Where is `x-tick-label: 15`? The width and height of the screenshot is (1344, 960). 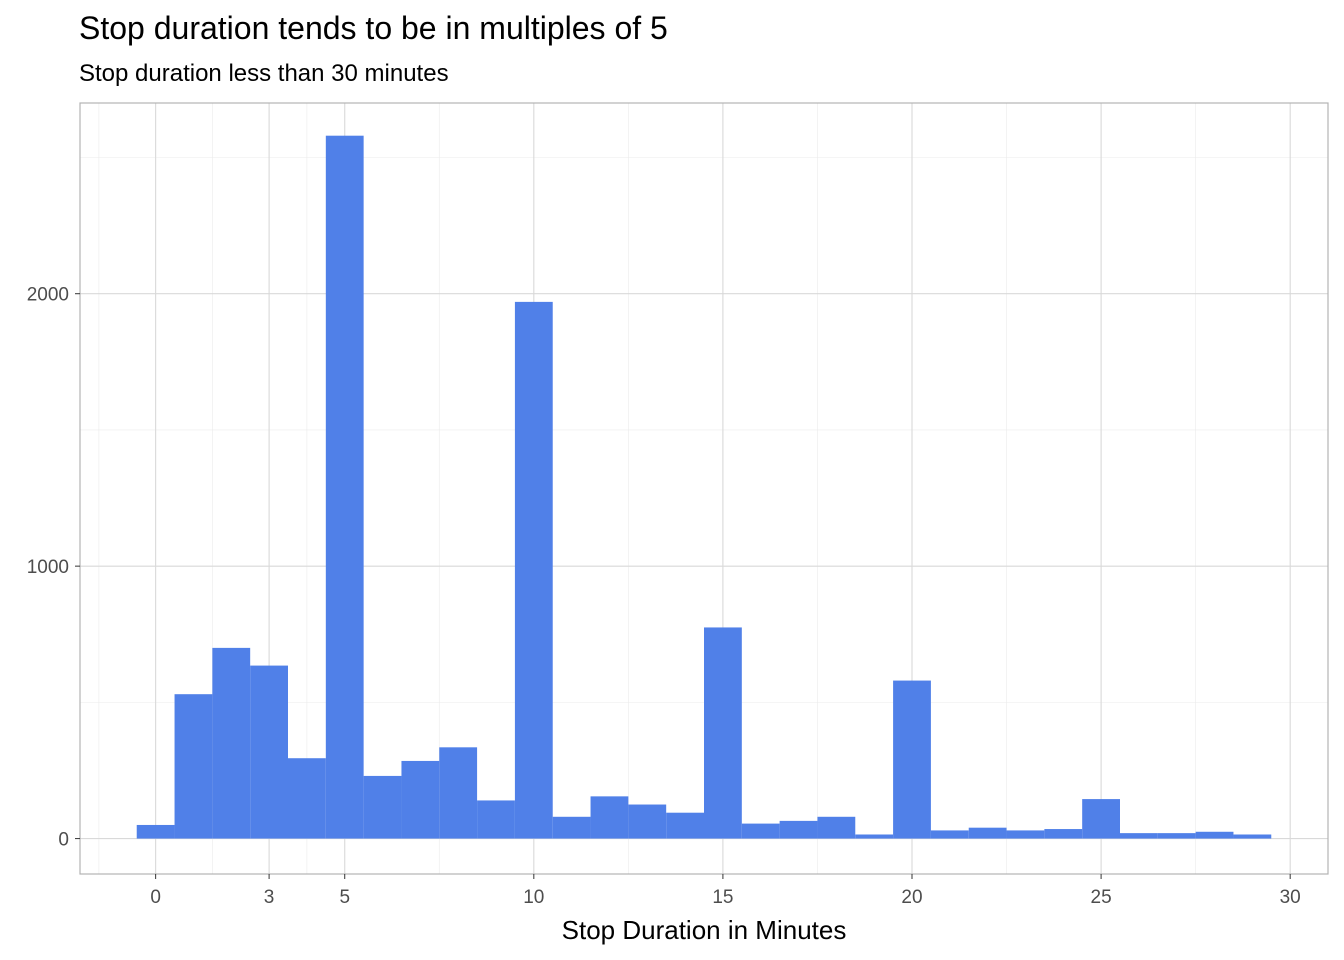
x-tick-label: 15 is located at coordinates (722, 897).